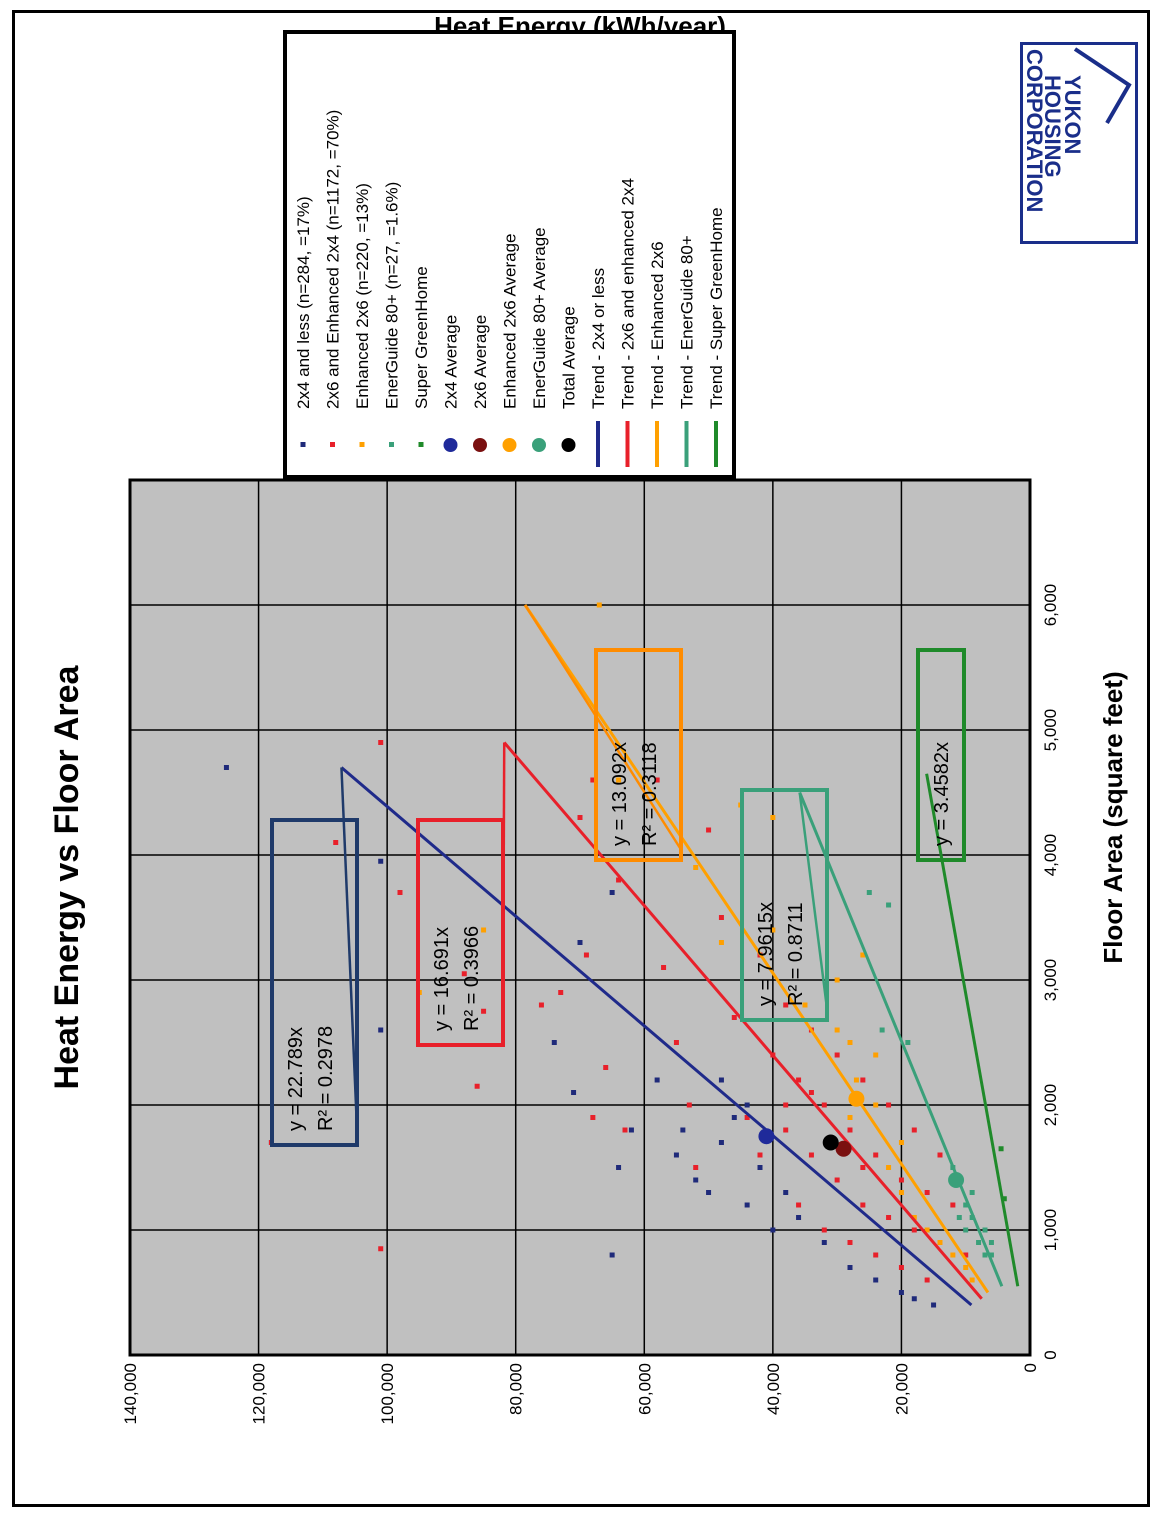 This screenshot has width=1158, height=1515. What do you see at coordinates (901, 1389) in the screenshot?
I see `y-tick-label: 20,000` at bounding box center [901, 1389].